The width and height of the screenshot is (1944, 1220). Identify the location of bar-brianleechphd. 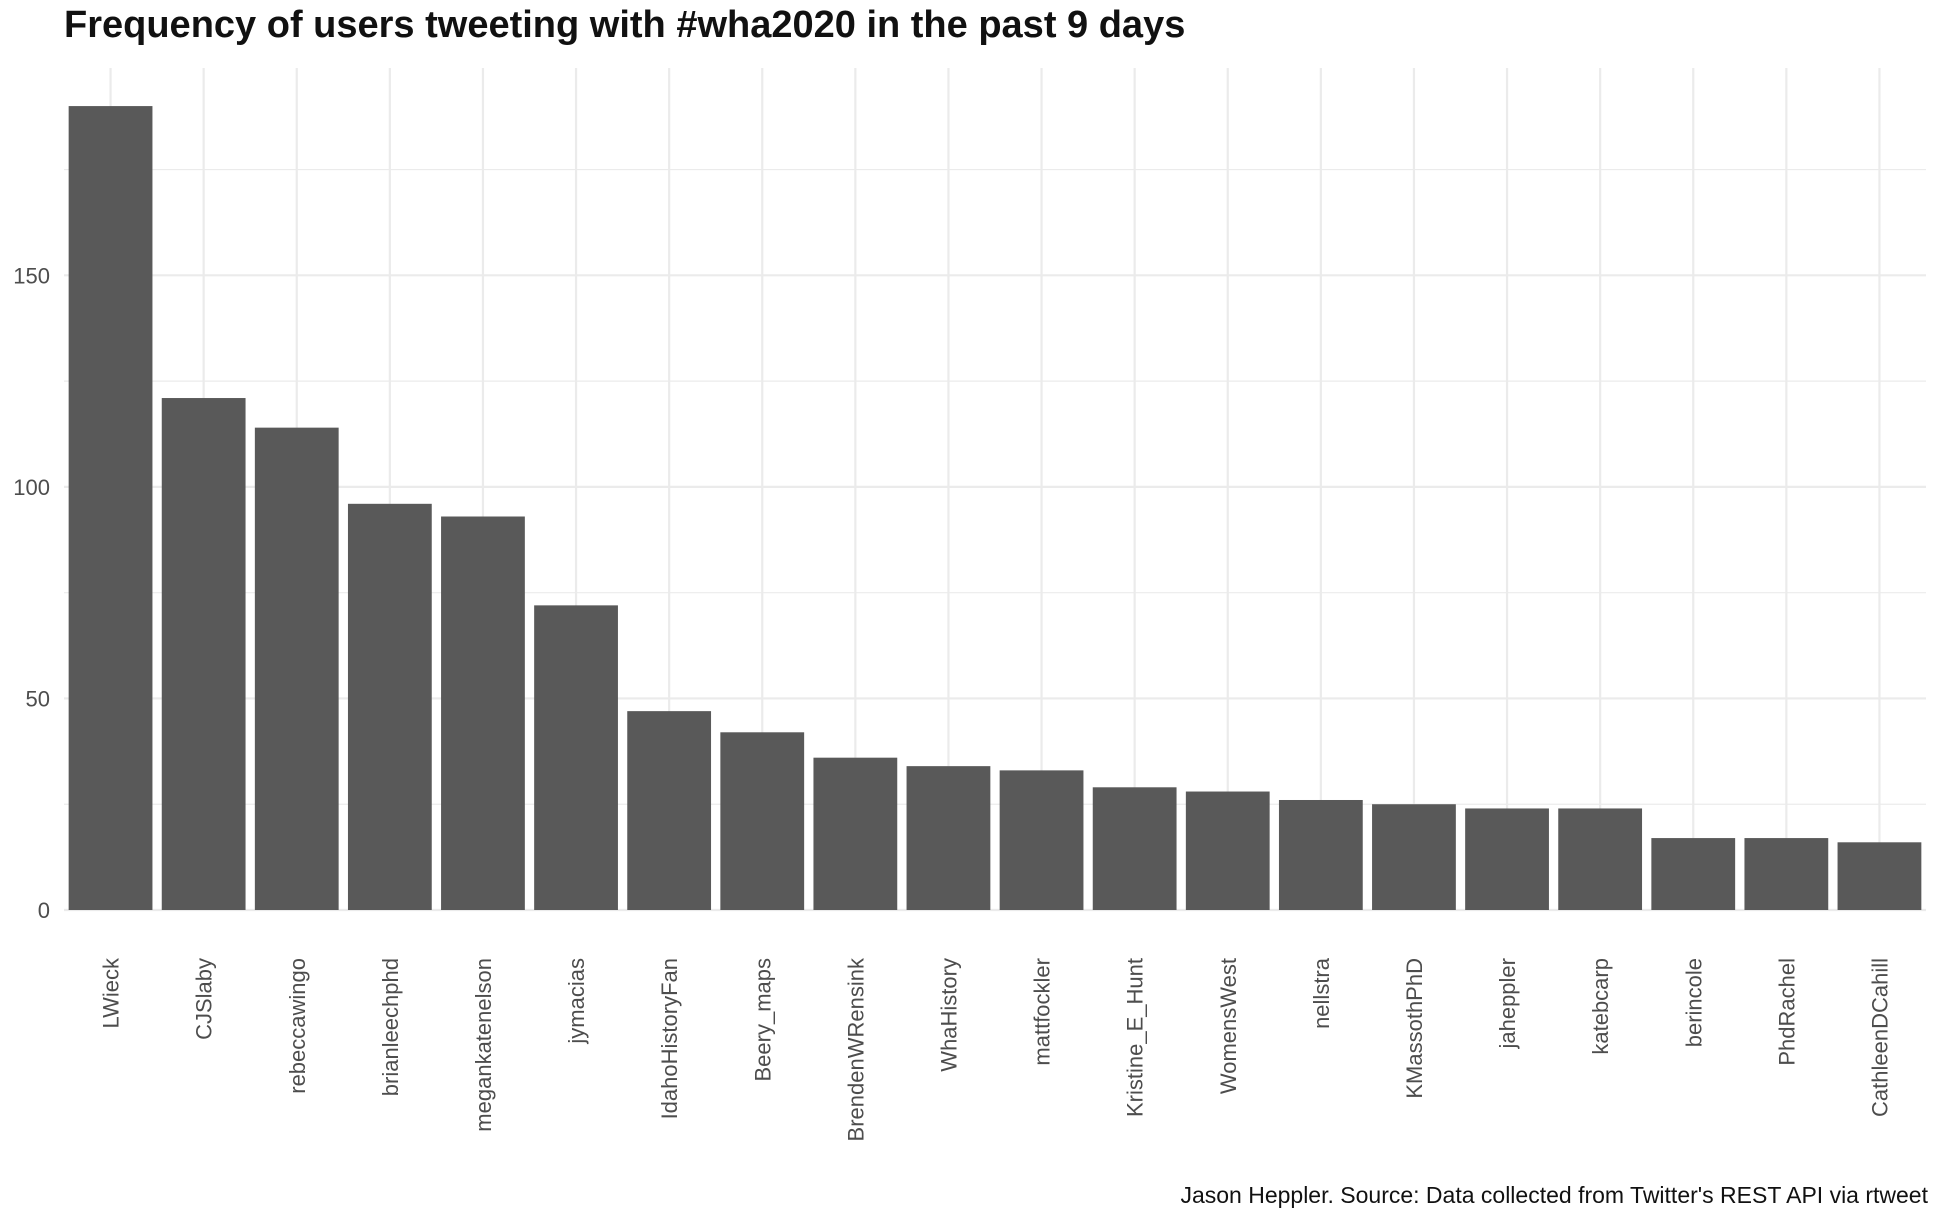
(389, 706).